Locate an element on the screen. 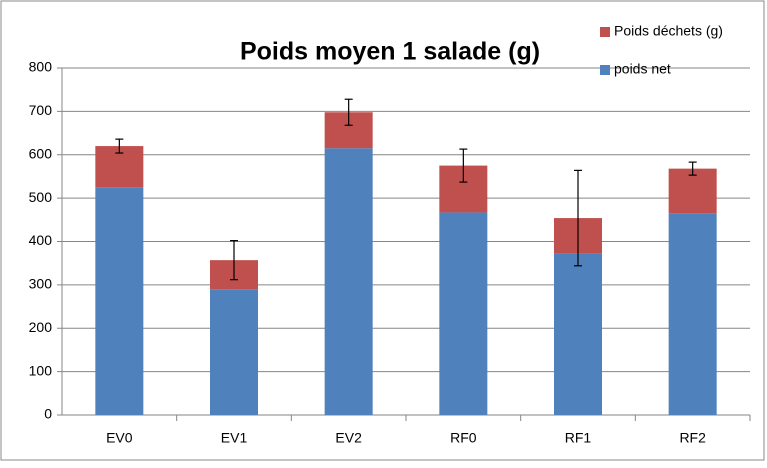  x-tick-label: RF2 is located at coordinates (692, 438).